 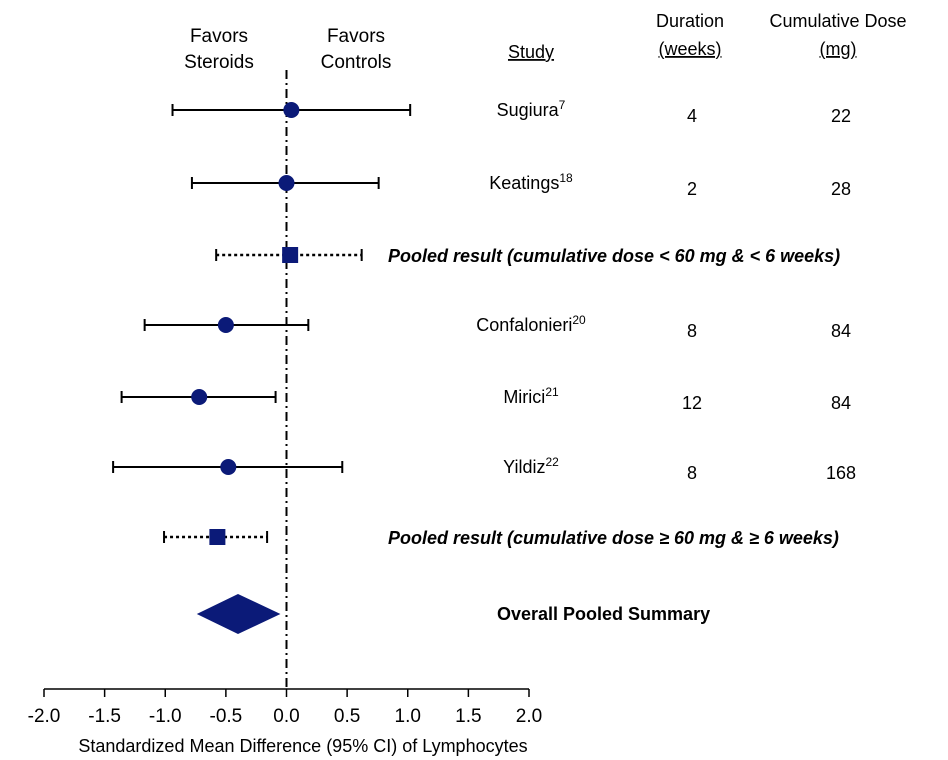 I want to click on study-duration: 2, so click(x=692, y=189).